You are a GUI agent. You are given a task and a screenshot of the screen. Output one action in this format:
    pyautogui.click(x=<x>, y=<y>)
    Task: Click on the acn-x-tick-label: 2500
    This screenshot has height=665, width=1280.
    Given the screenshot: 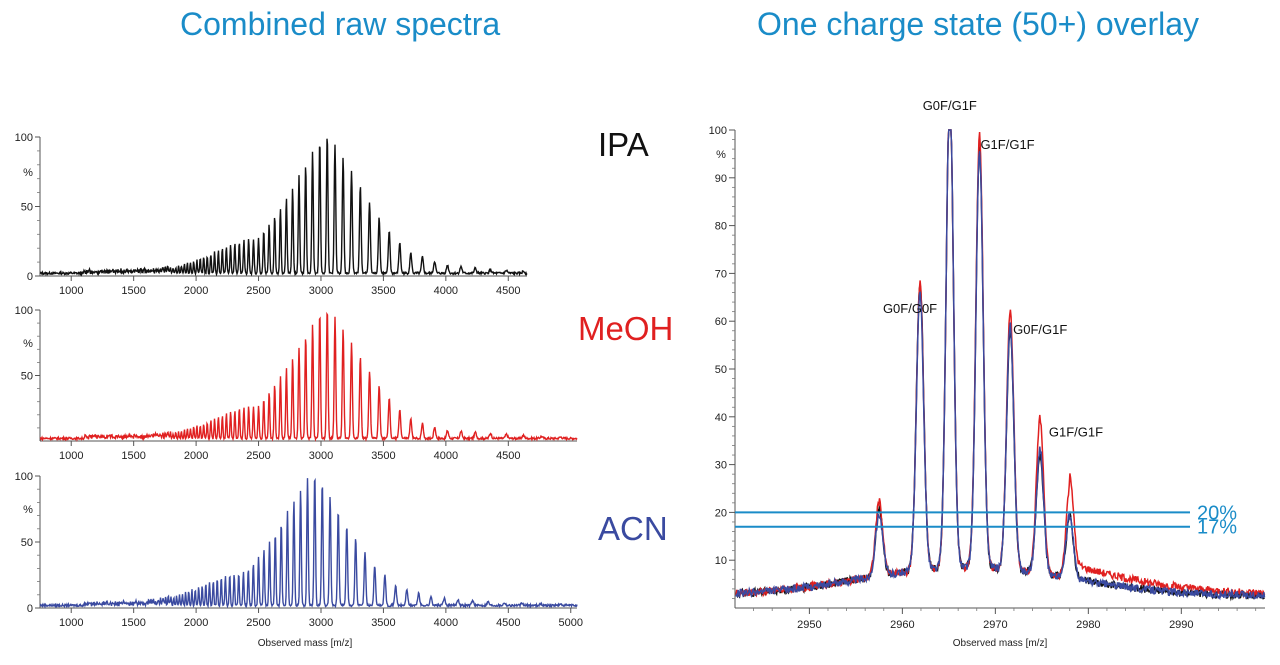 What is the action you would take?
    pyautogui.click(x=258, y=623)
    